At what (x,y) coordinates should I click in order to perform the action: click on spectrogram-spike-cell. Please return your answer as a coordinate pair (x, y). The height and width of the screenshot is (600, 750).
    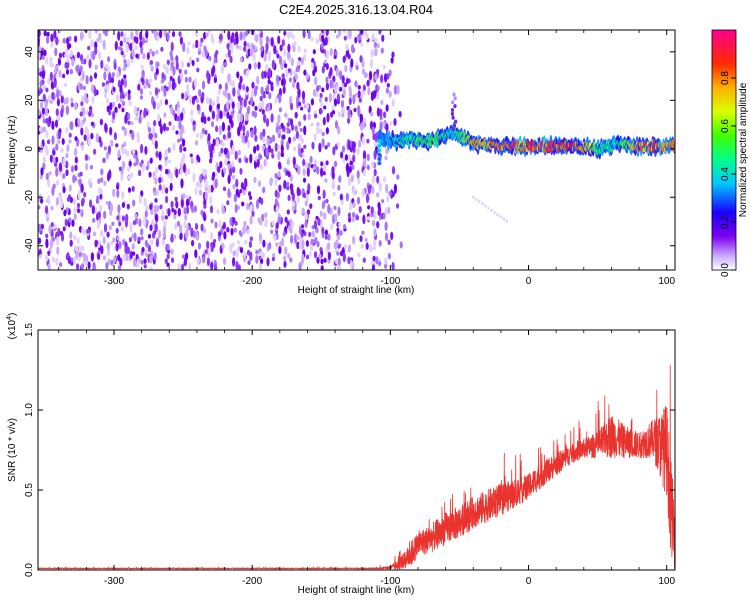
    Looking at the image, I should click on (453, 129).